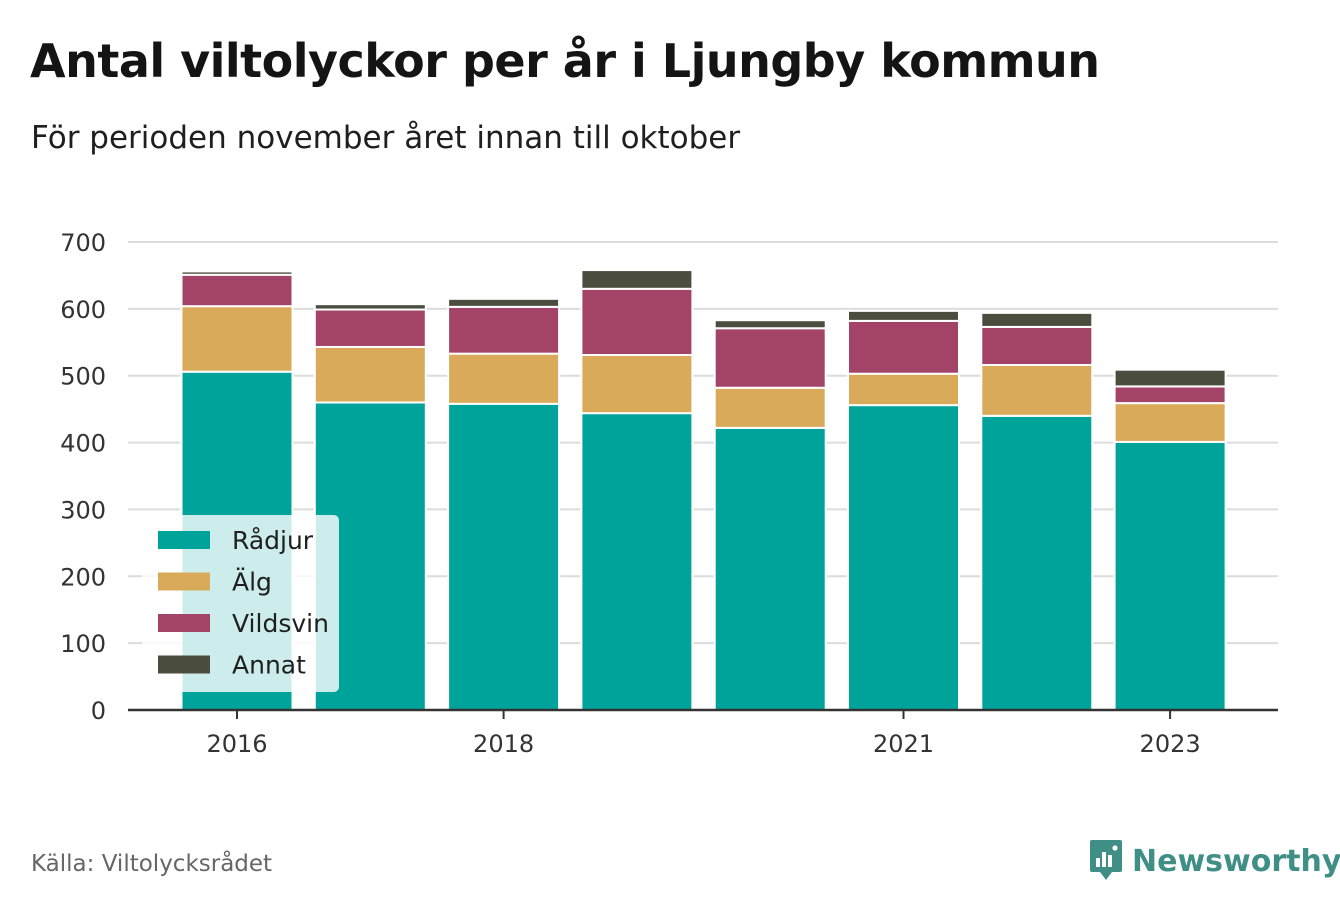 The width and height of the screenshot is (1340, 913). Describe the element at coordinates (236, 744) in the screenshot. I see `x-tick-label: 2016` at that location.